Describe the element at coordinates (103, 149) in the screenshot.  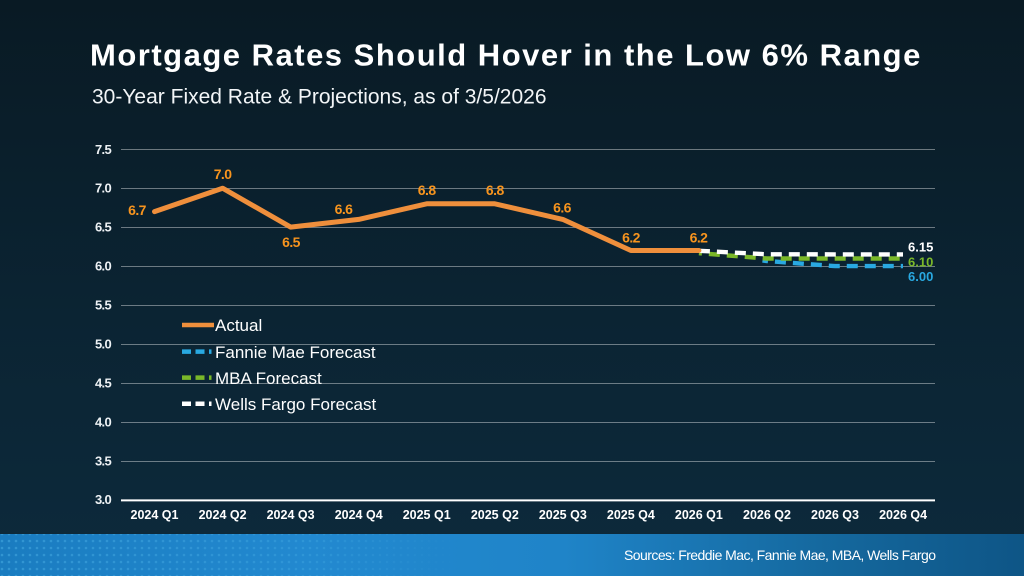
I see `svg-text: 7.5` at that location.